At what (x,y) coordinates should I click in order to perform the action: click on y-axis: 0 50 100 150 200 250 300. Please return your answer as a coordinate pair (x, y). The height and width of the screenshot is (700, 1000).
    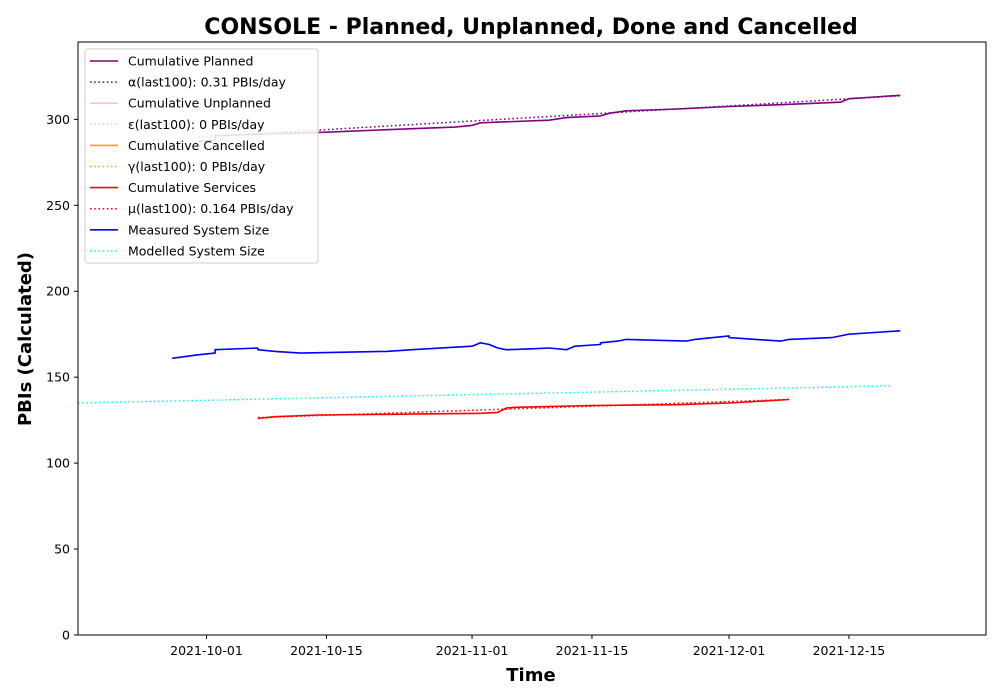
    Looking at the image, I should click on (62, 377).